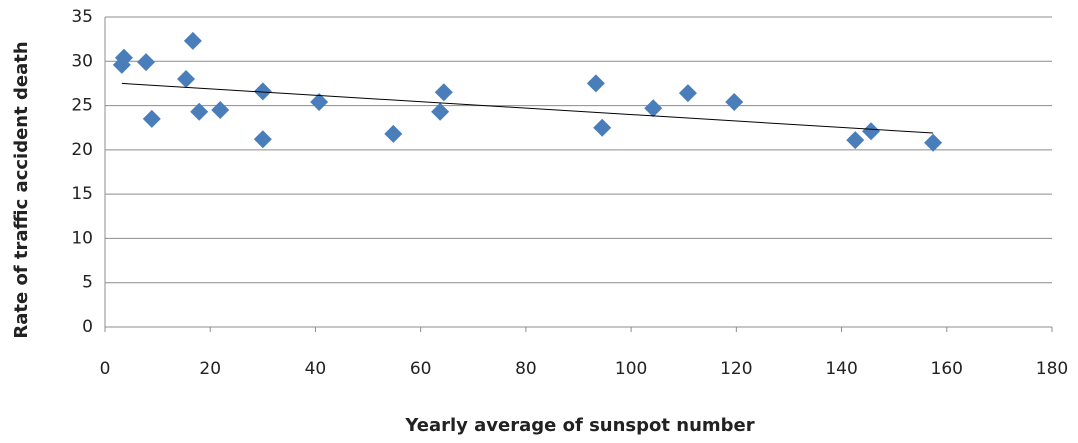 The height and width of the screenshot is (443, 1078). What do you see at coordinates (1052, 369) in the screenshot?
I see `x-tick-label: 180` at bounding box center [1052, 369].